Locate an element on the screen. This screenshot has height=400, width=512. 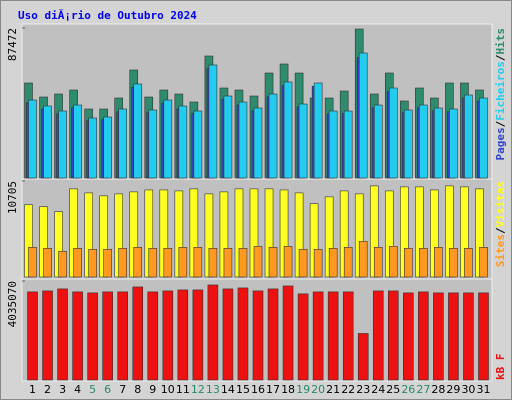
legend: kB F is located at coordinates (500, 367).